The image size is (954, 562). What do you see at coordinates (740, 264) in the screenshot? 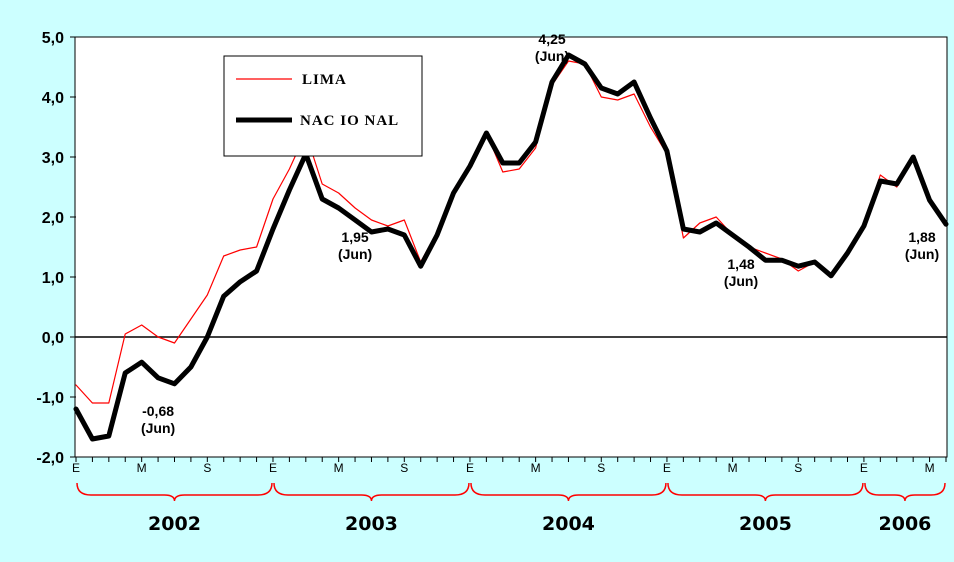
I see `annotation-value: 1,48` at bounding box center [740, 264].